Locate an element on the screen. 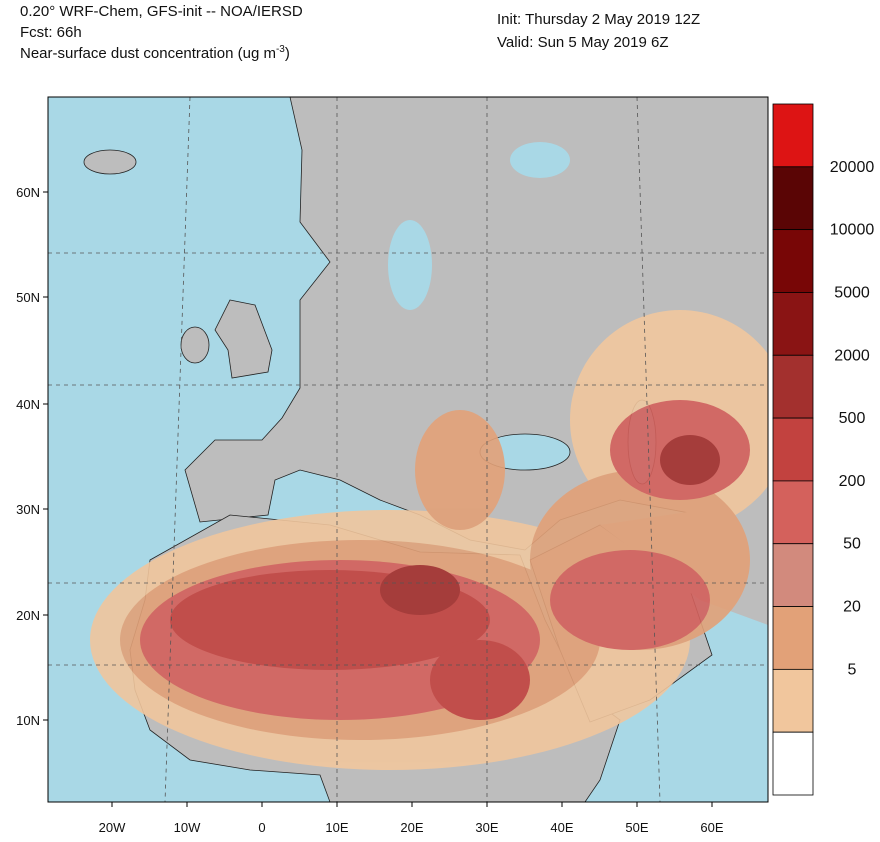  lon-label: 0 is located at coordinates (261, 827).